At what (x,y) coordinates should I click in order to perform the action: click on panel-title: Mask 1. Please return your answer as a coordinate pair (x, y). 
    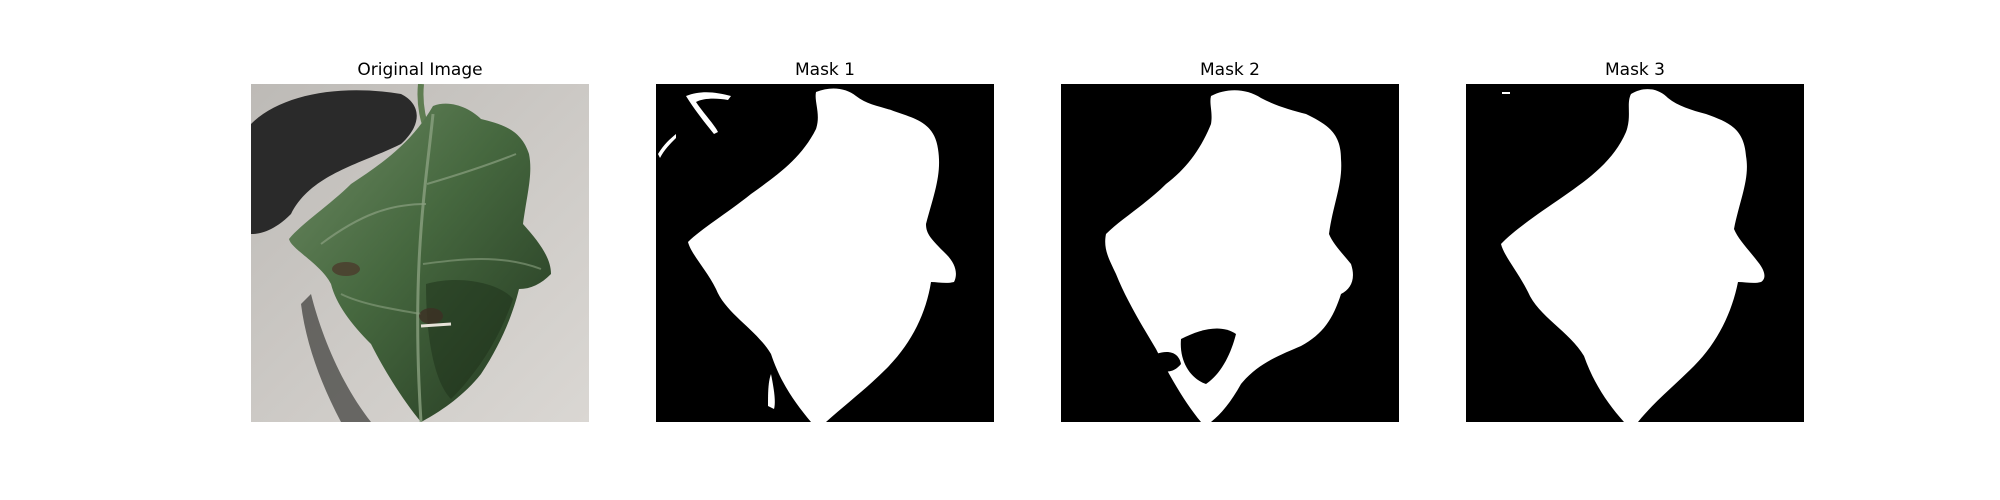
    Looking at the image, I should click on (824, 70).